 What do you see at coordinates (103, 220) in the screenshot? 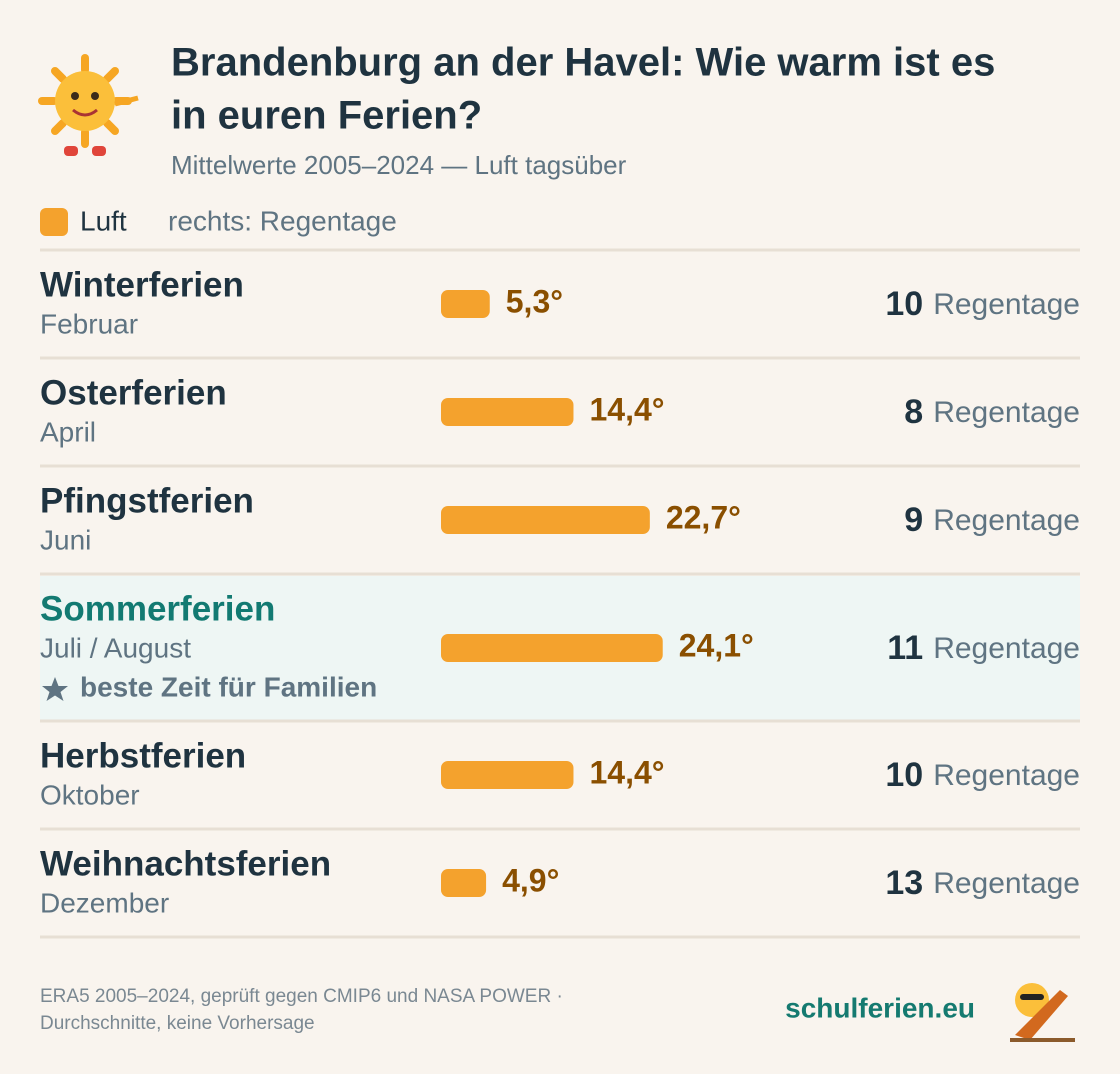
I see `legend-label: Luft` at bounding box center [103, 220].